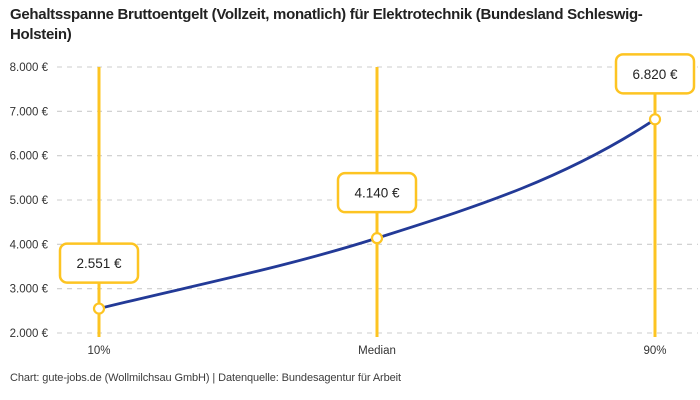 This screenshot has width=700, height=400. What do you see at coordinates (29, 290) in the screenshot?
I see `y-tick-label: 3.000 €` at bounding box center [29, 290].